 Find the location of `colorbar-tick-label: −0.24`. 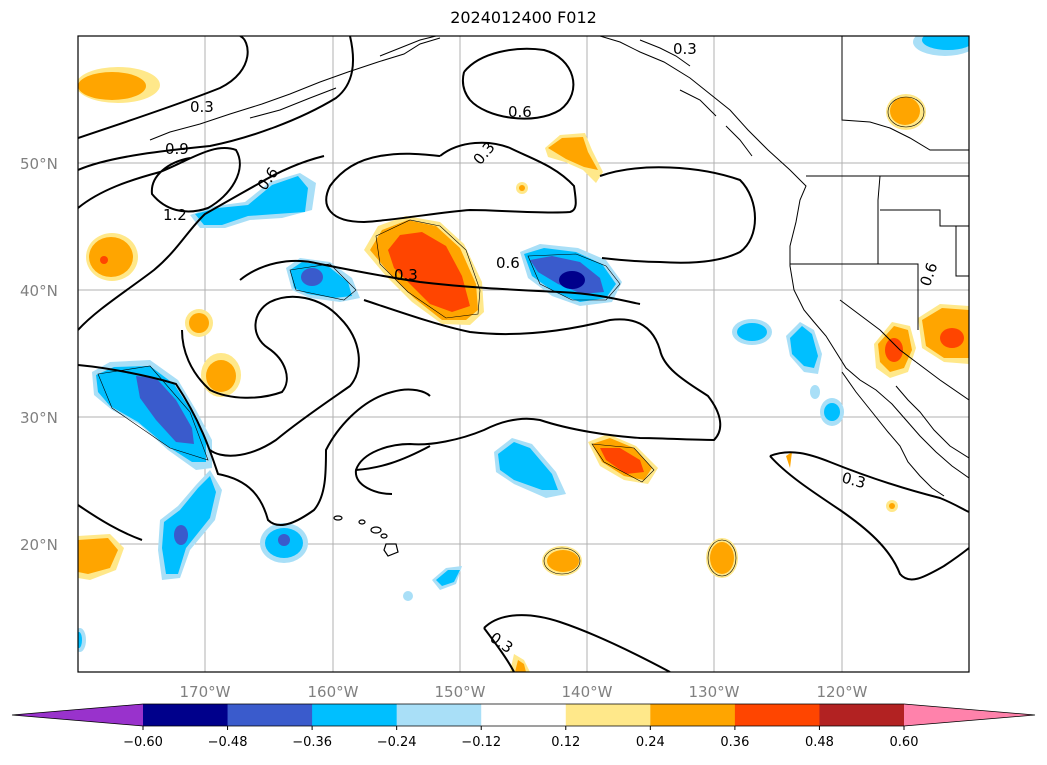

colorbar-tick-label: −0.24 is located at coordinates (397, 742).